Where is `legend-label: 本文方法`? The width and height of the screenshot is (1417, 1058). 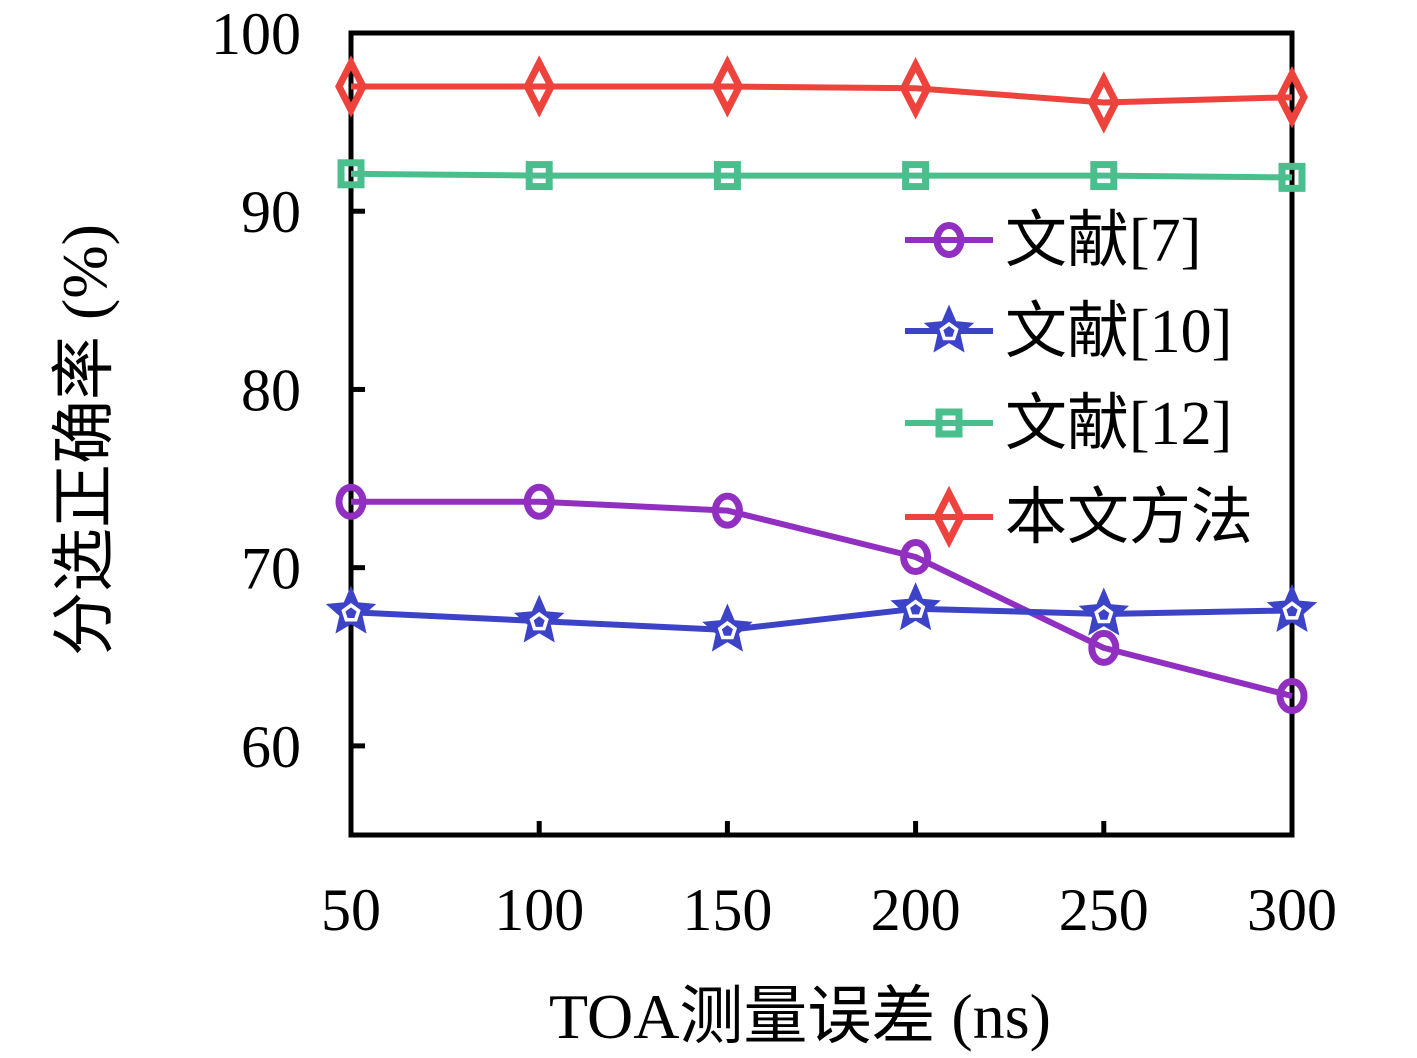 legend-label: 本文方法 is located at coordinates (1129, 518).